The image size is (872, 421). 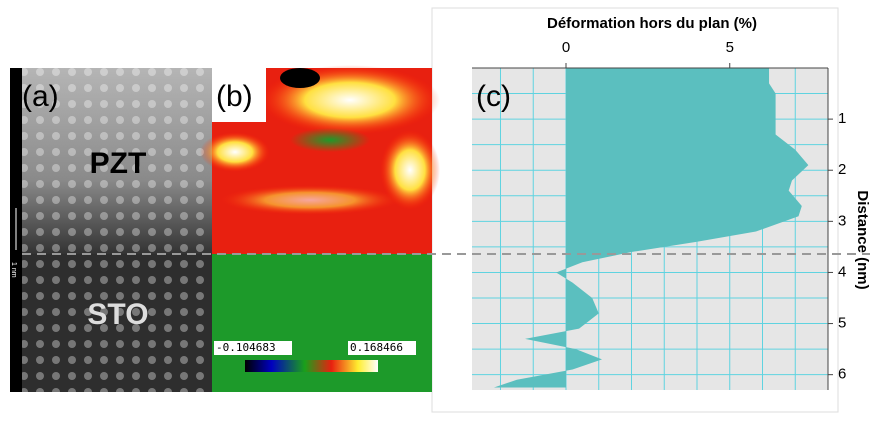 What do you see at coordinates (311, 366) in the screenshot?
I see `colorbar` at bounding box center [311, 366].